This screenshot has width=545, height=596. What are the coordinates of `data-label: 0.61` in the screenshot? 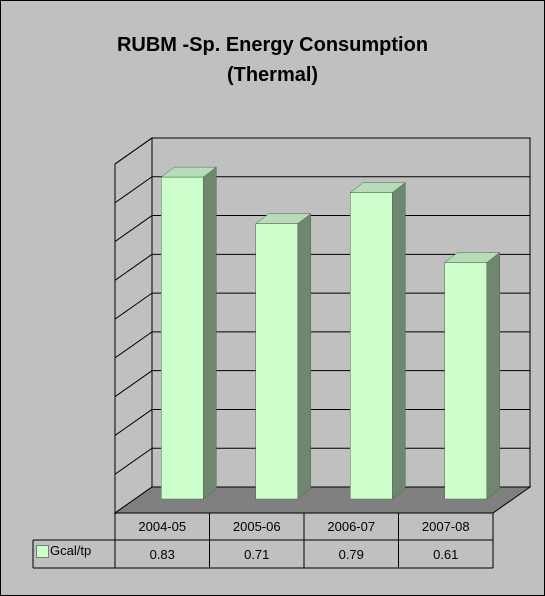 It's located at (446, 554).